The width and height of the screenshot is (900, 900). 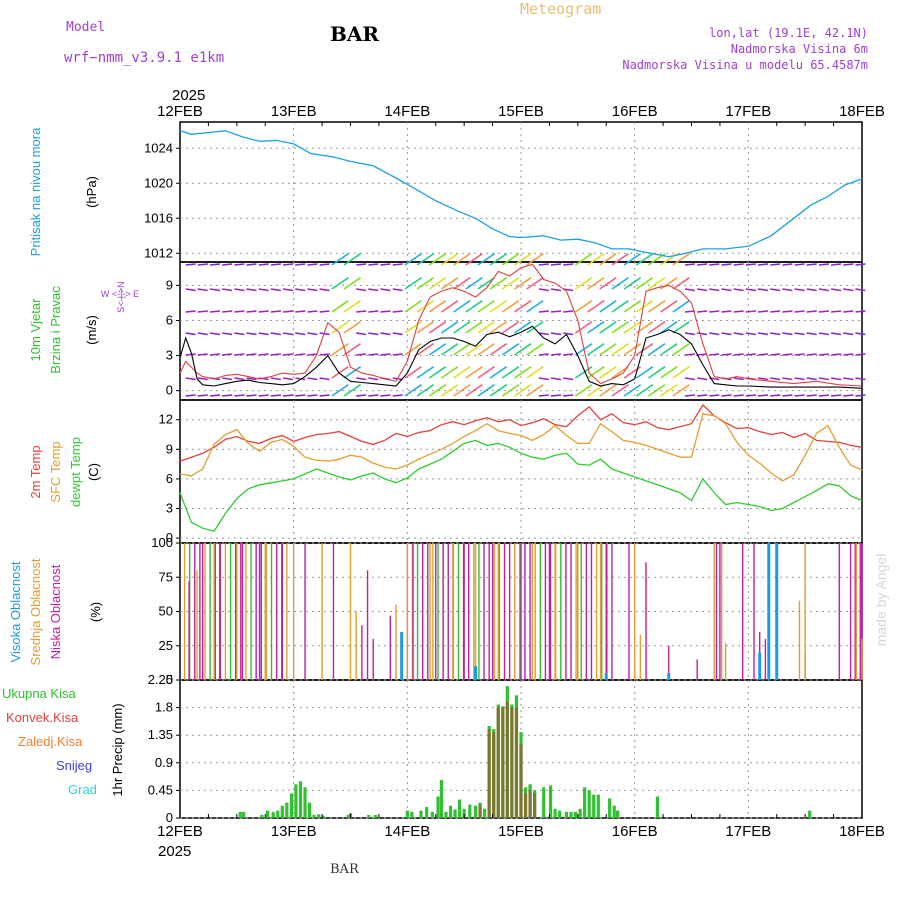 I want to click on y-tick-label: 3, so click(x=169, y=507).